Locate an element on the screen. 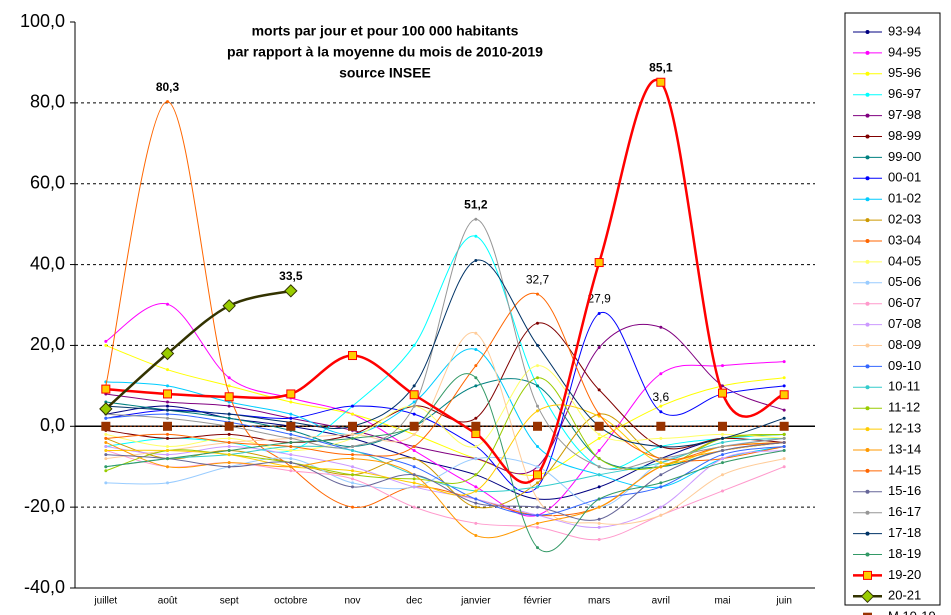 The width and height of the screenshot is (951, 615). y-tick-label: 80,0 is located at coordinates (47, 102).